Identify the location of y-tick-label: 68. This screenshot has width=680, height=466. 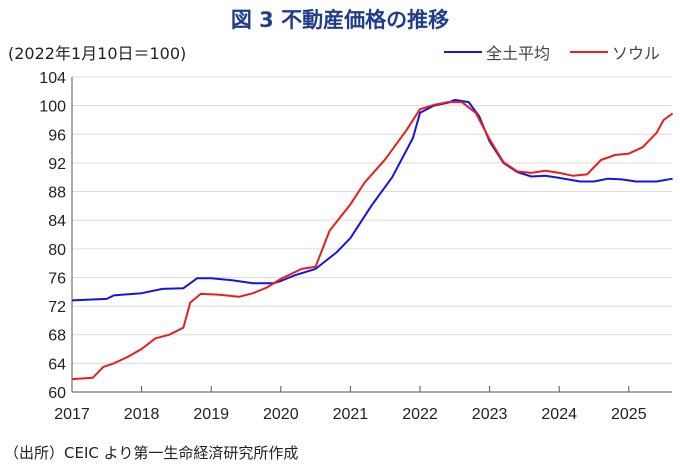
(57, 336).